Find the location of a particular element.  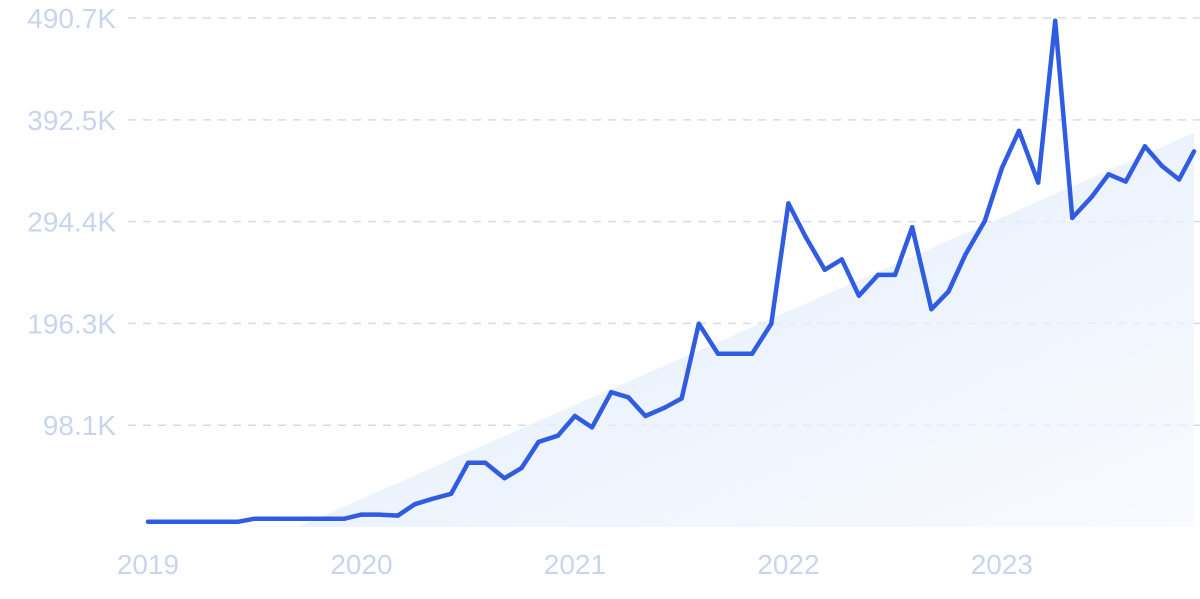

y-axis: 98.1K 196.3K 294.4K 392.5K 490.7K is located at coordinates (71, 222).